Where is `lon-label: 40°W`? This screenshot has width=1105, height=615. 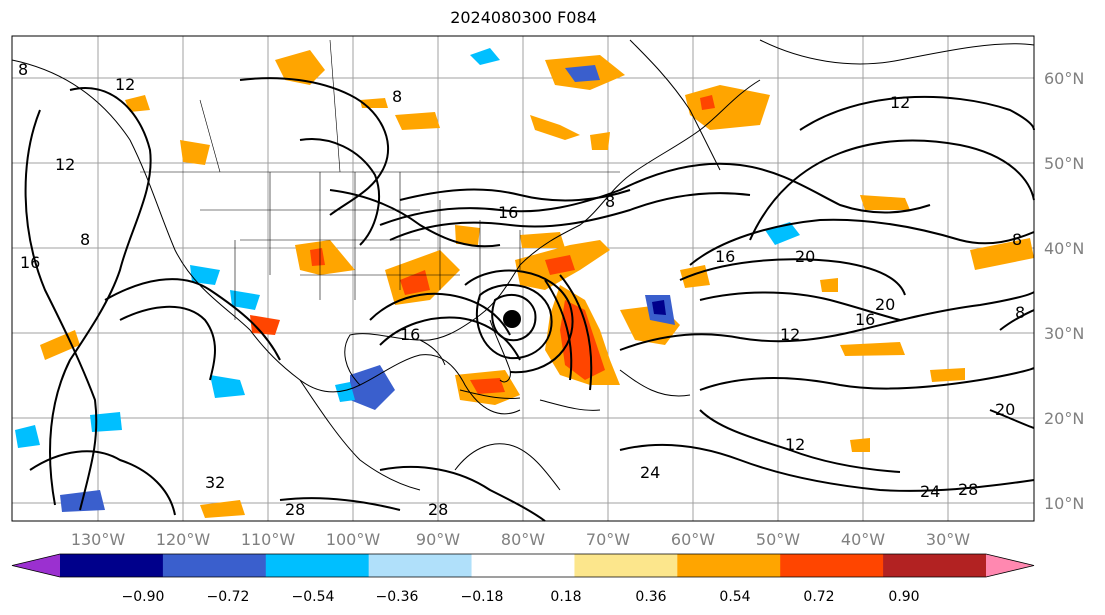 lon-label: 40°W is located at coordinates (863, 539).